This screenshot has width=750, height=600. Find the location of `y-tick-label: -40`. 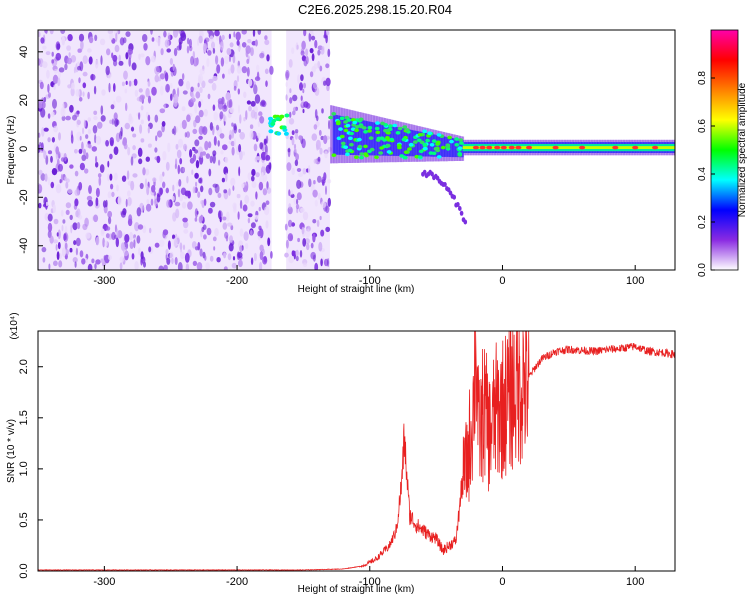

y-tick-label: -40 is located at coordinates (24, 246).